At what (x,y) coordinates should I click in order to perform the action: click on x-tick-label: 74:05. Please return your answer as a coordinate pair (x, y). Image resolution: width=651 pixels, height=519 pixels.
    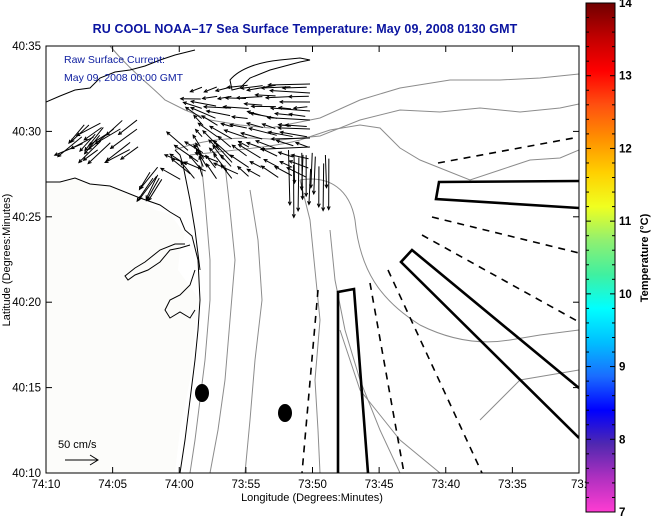
    Looking at the image, I should click on (112, 485).